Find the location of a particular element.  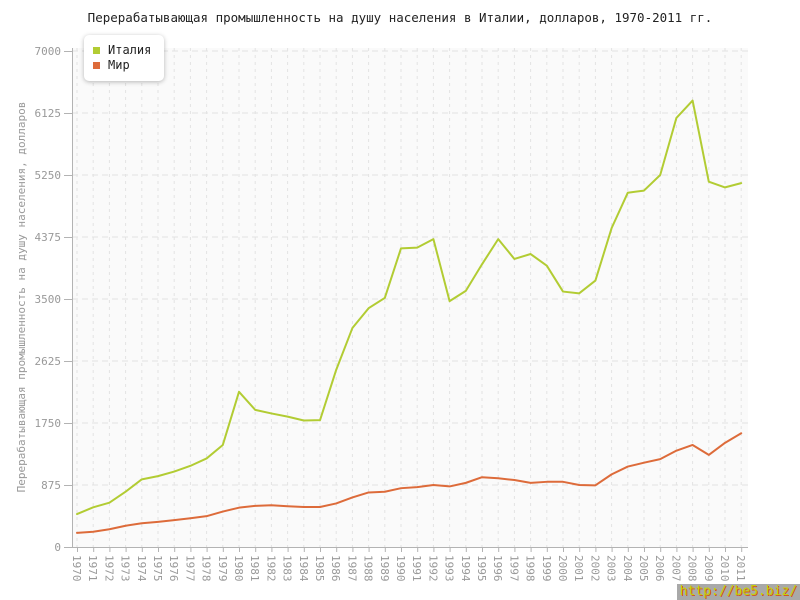

svg-text: 4375 is located at coordinates (48, 237).